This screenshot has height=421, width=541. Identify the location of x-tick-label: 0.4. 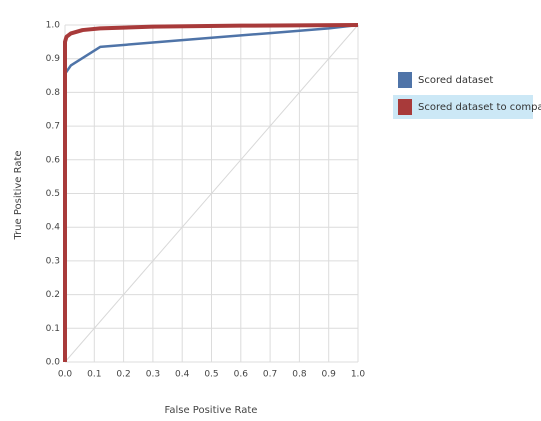
(182, 375).